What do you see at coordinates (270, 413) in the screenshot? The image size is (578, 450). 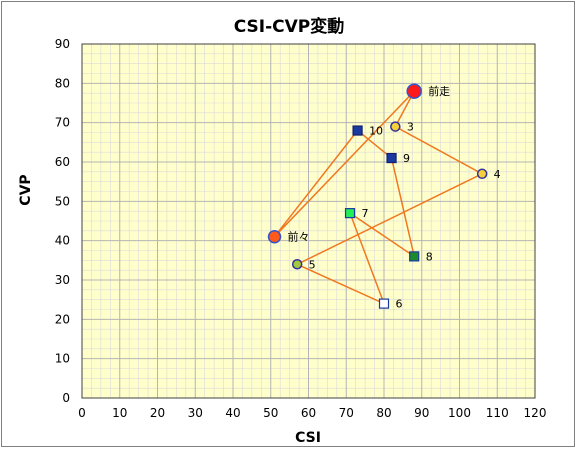 I see `x-tick-label: 50` at bounding box center [270, 413].